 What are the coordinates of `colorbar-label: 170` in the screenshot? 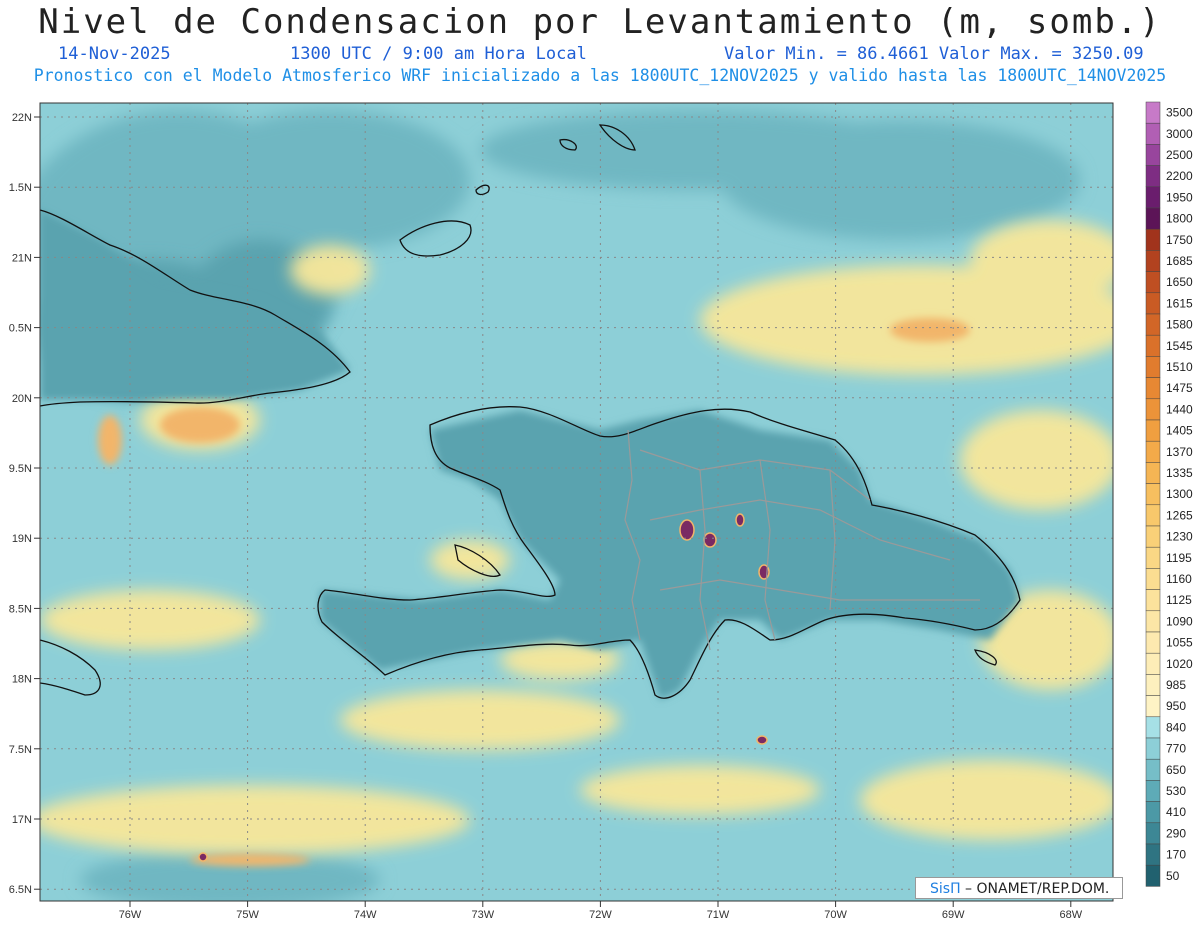 It's located at (1176, 855).